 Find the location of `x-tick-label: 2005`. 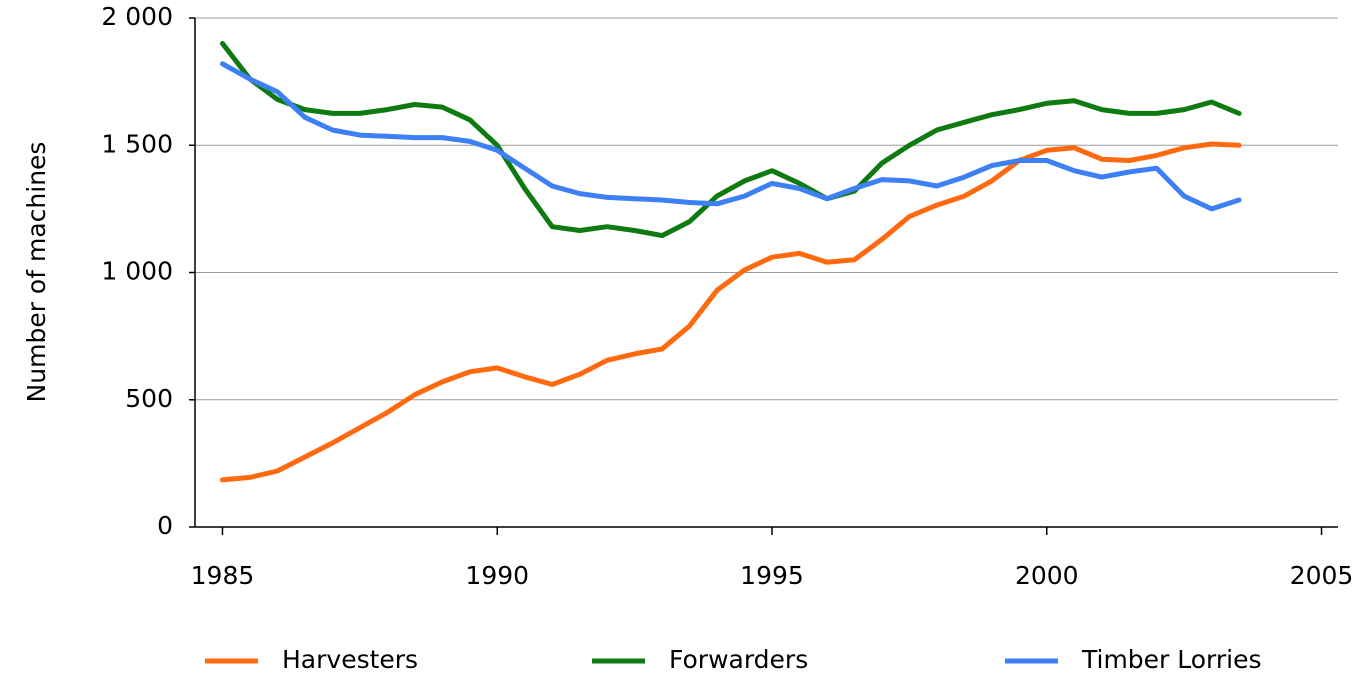

x-tick-label: 2005 is located at coordinates (1322, 575).